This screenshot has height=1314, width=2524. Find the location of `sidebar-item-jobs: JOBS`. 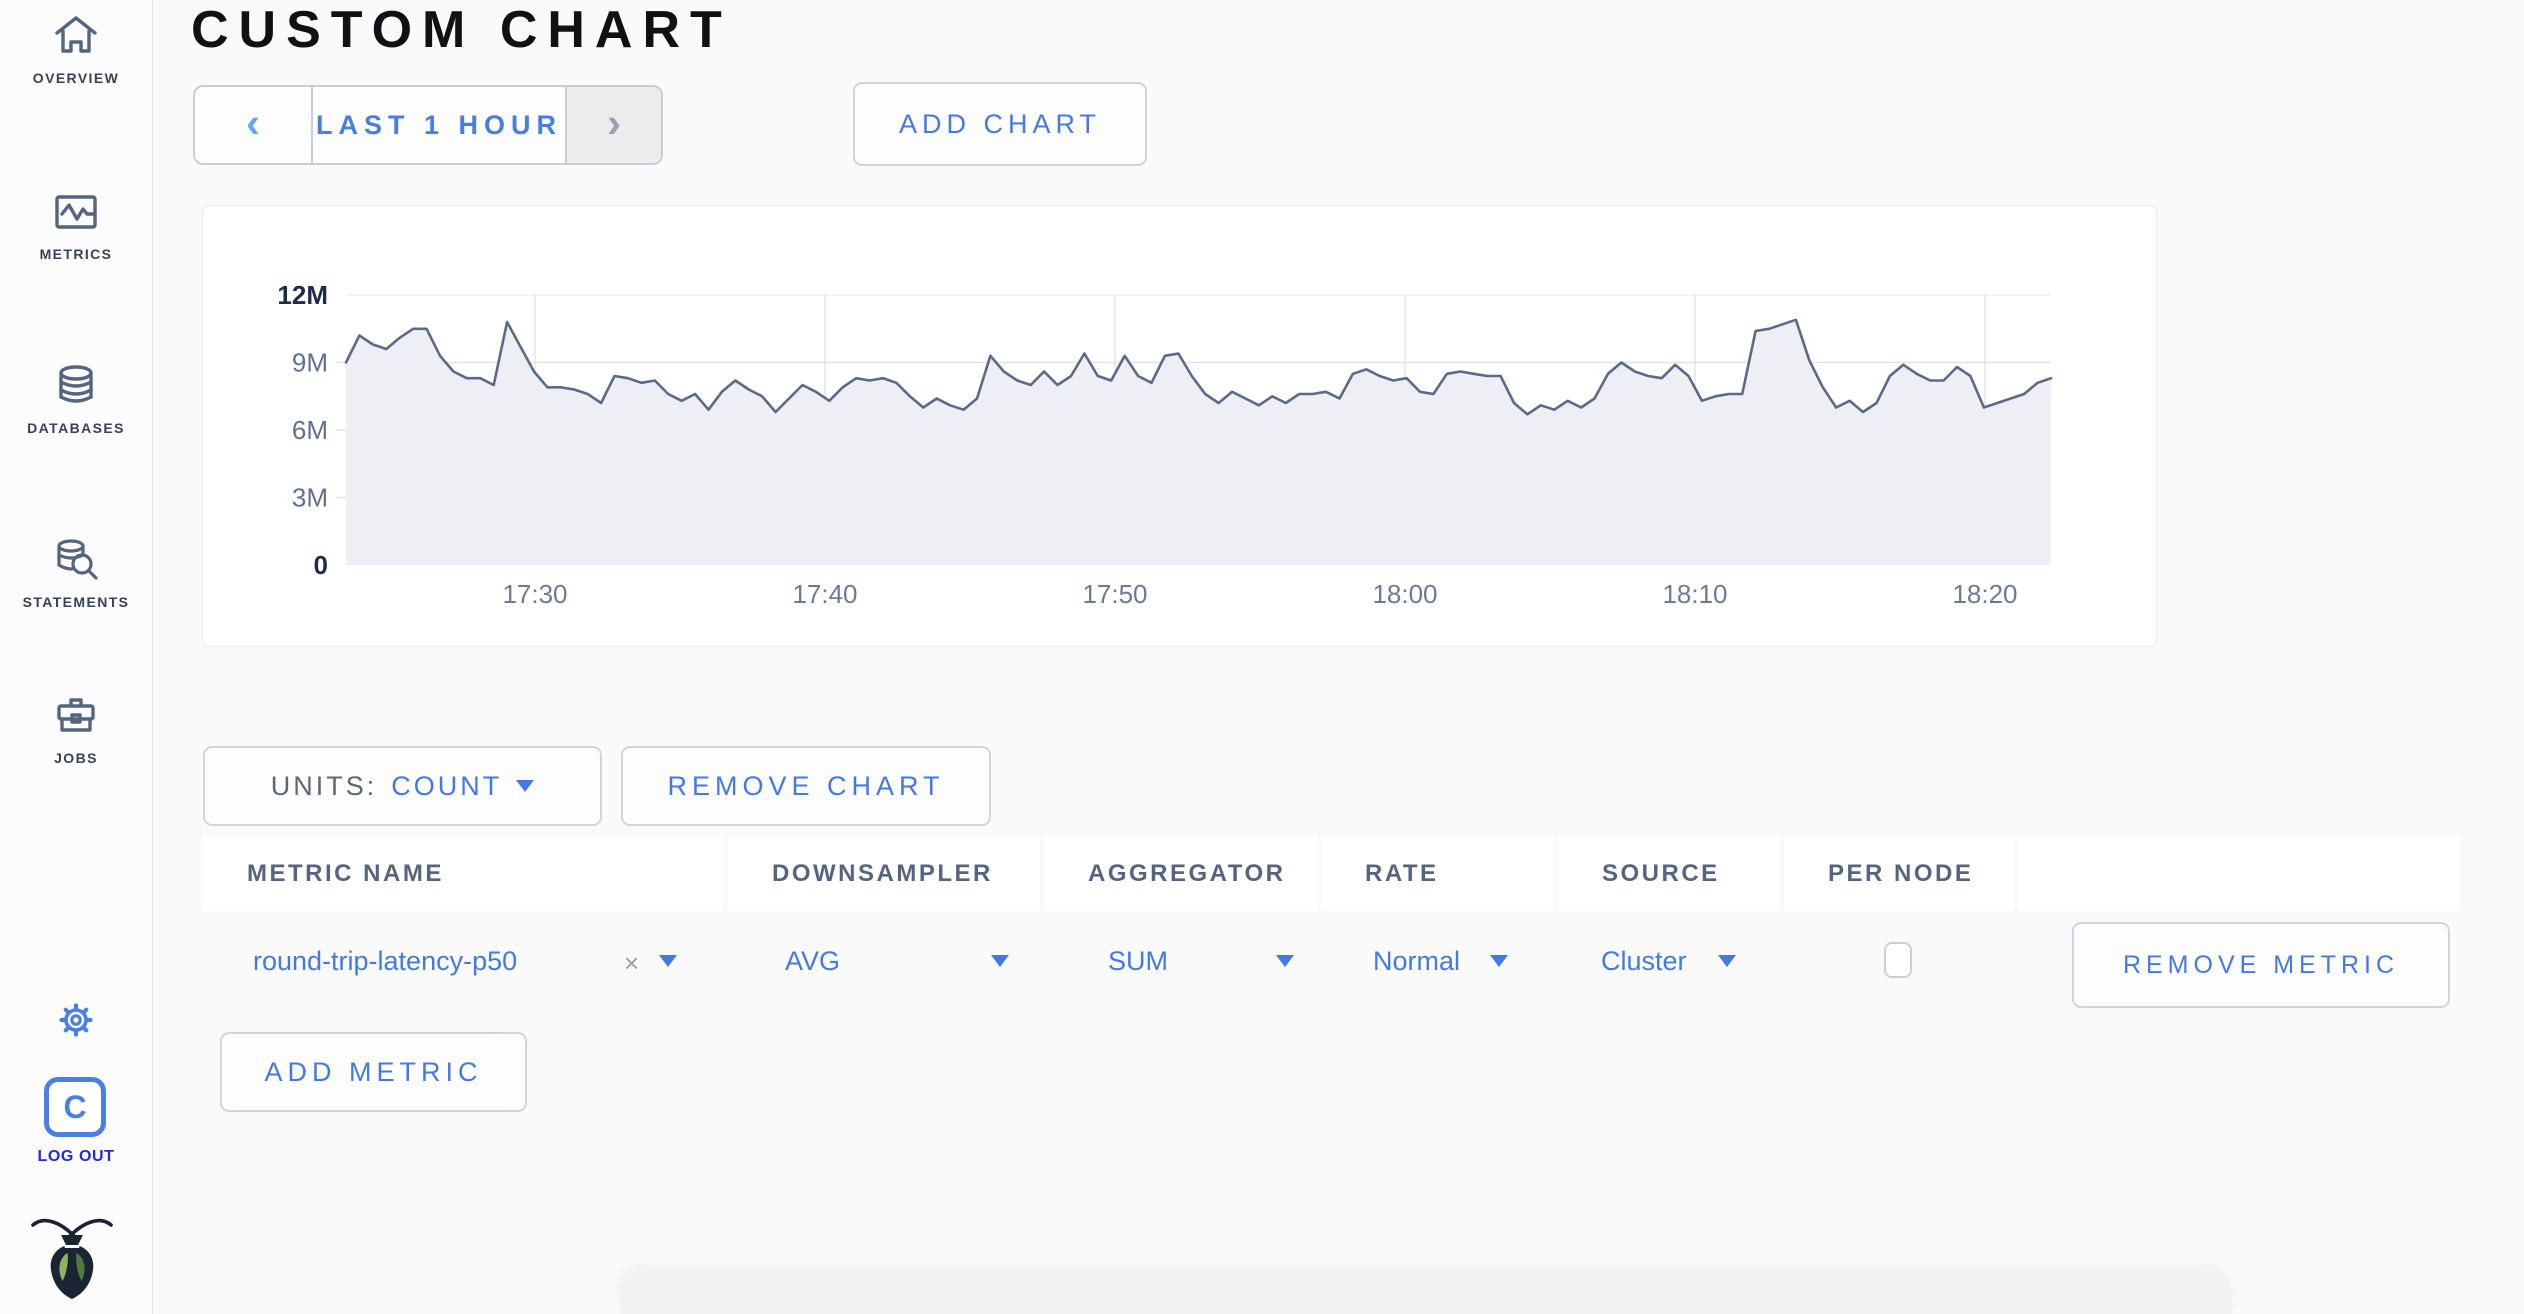

sidebar-item-jobs: JOBS is located at coordinates (76, 729).